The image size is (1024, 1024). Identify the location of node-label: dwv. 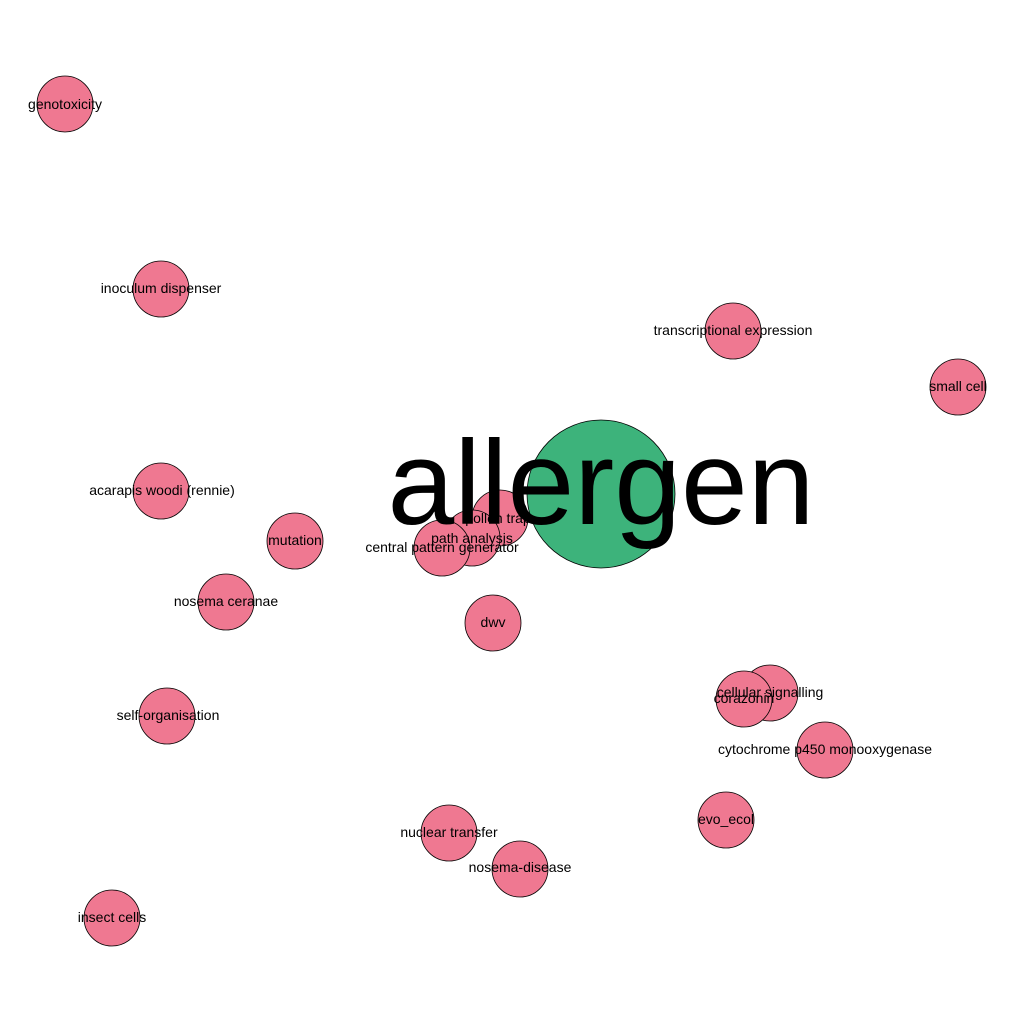
(493, 622).